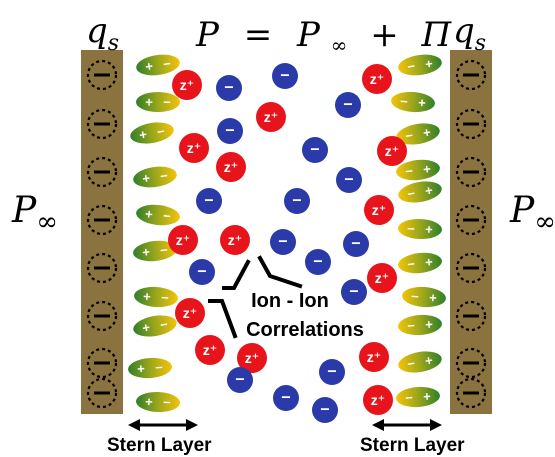 This screenshot has width=555, height=457. I want to click on correlation-brackets, so click(255, 297).